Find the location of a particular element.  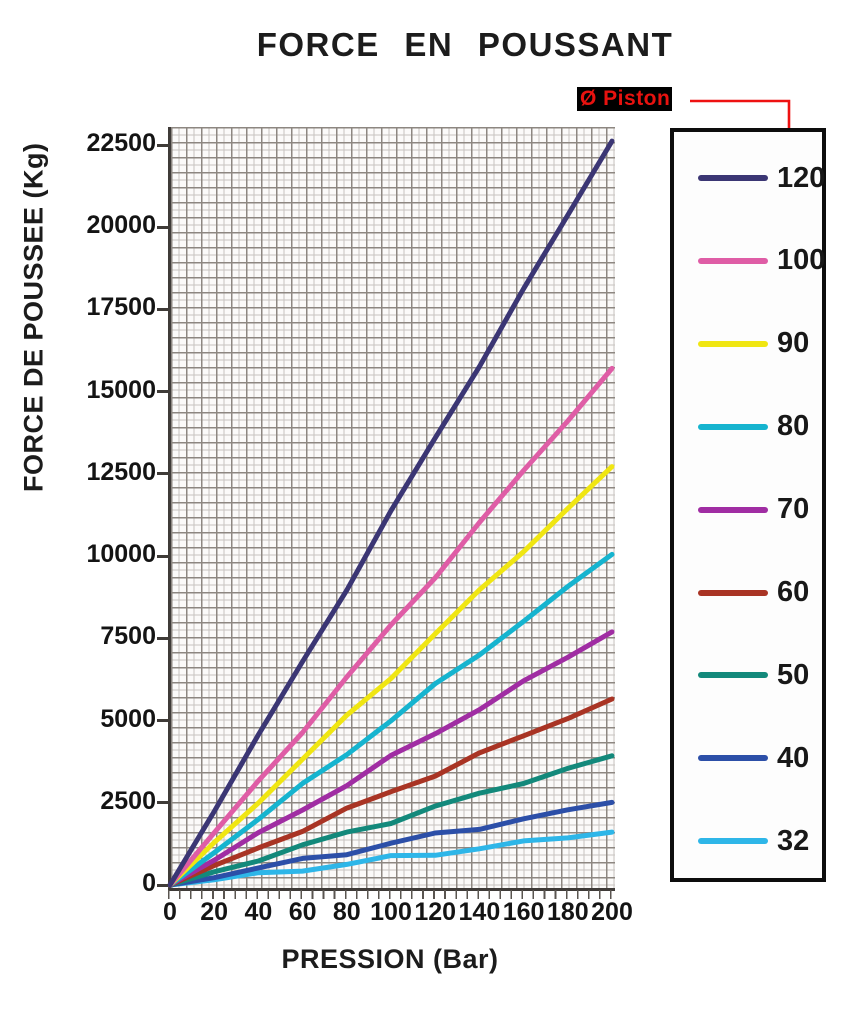

legend-label: 90 is located at coordinates (793, 343).